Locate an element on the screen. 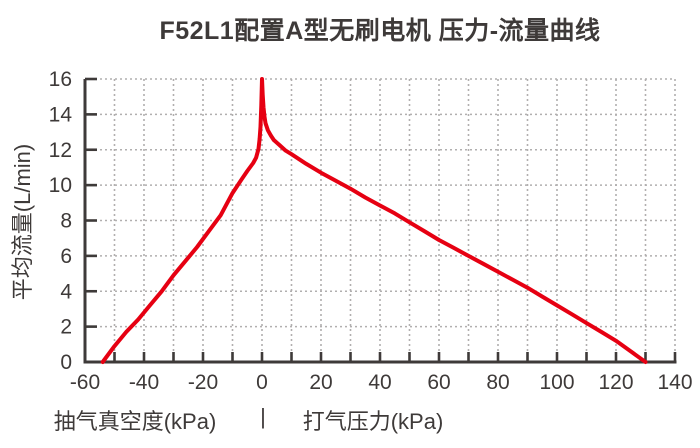 This screenshot has height=448, width=700. x-tick-label: -60 is located at coordinates (85, 382).